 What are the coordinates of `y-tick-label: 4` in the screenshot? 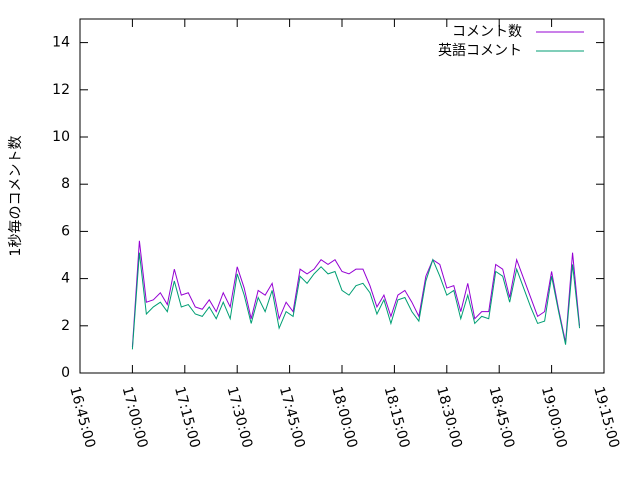 It's located at (65, 279).